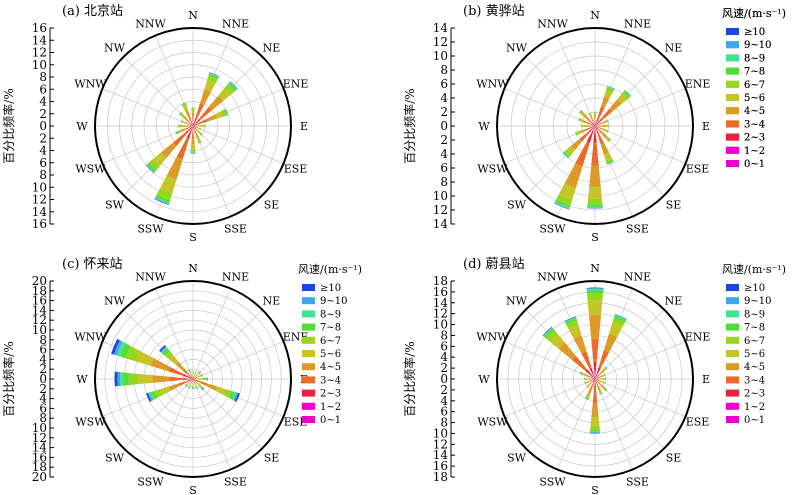  Describe the element at coordinates (444, 357) in the screenshot. I see `y-tick-label: 4` at that location.